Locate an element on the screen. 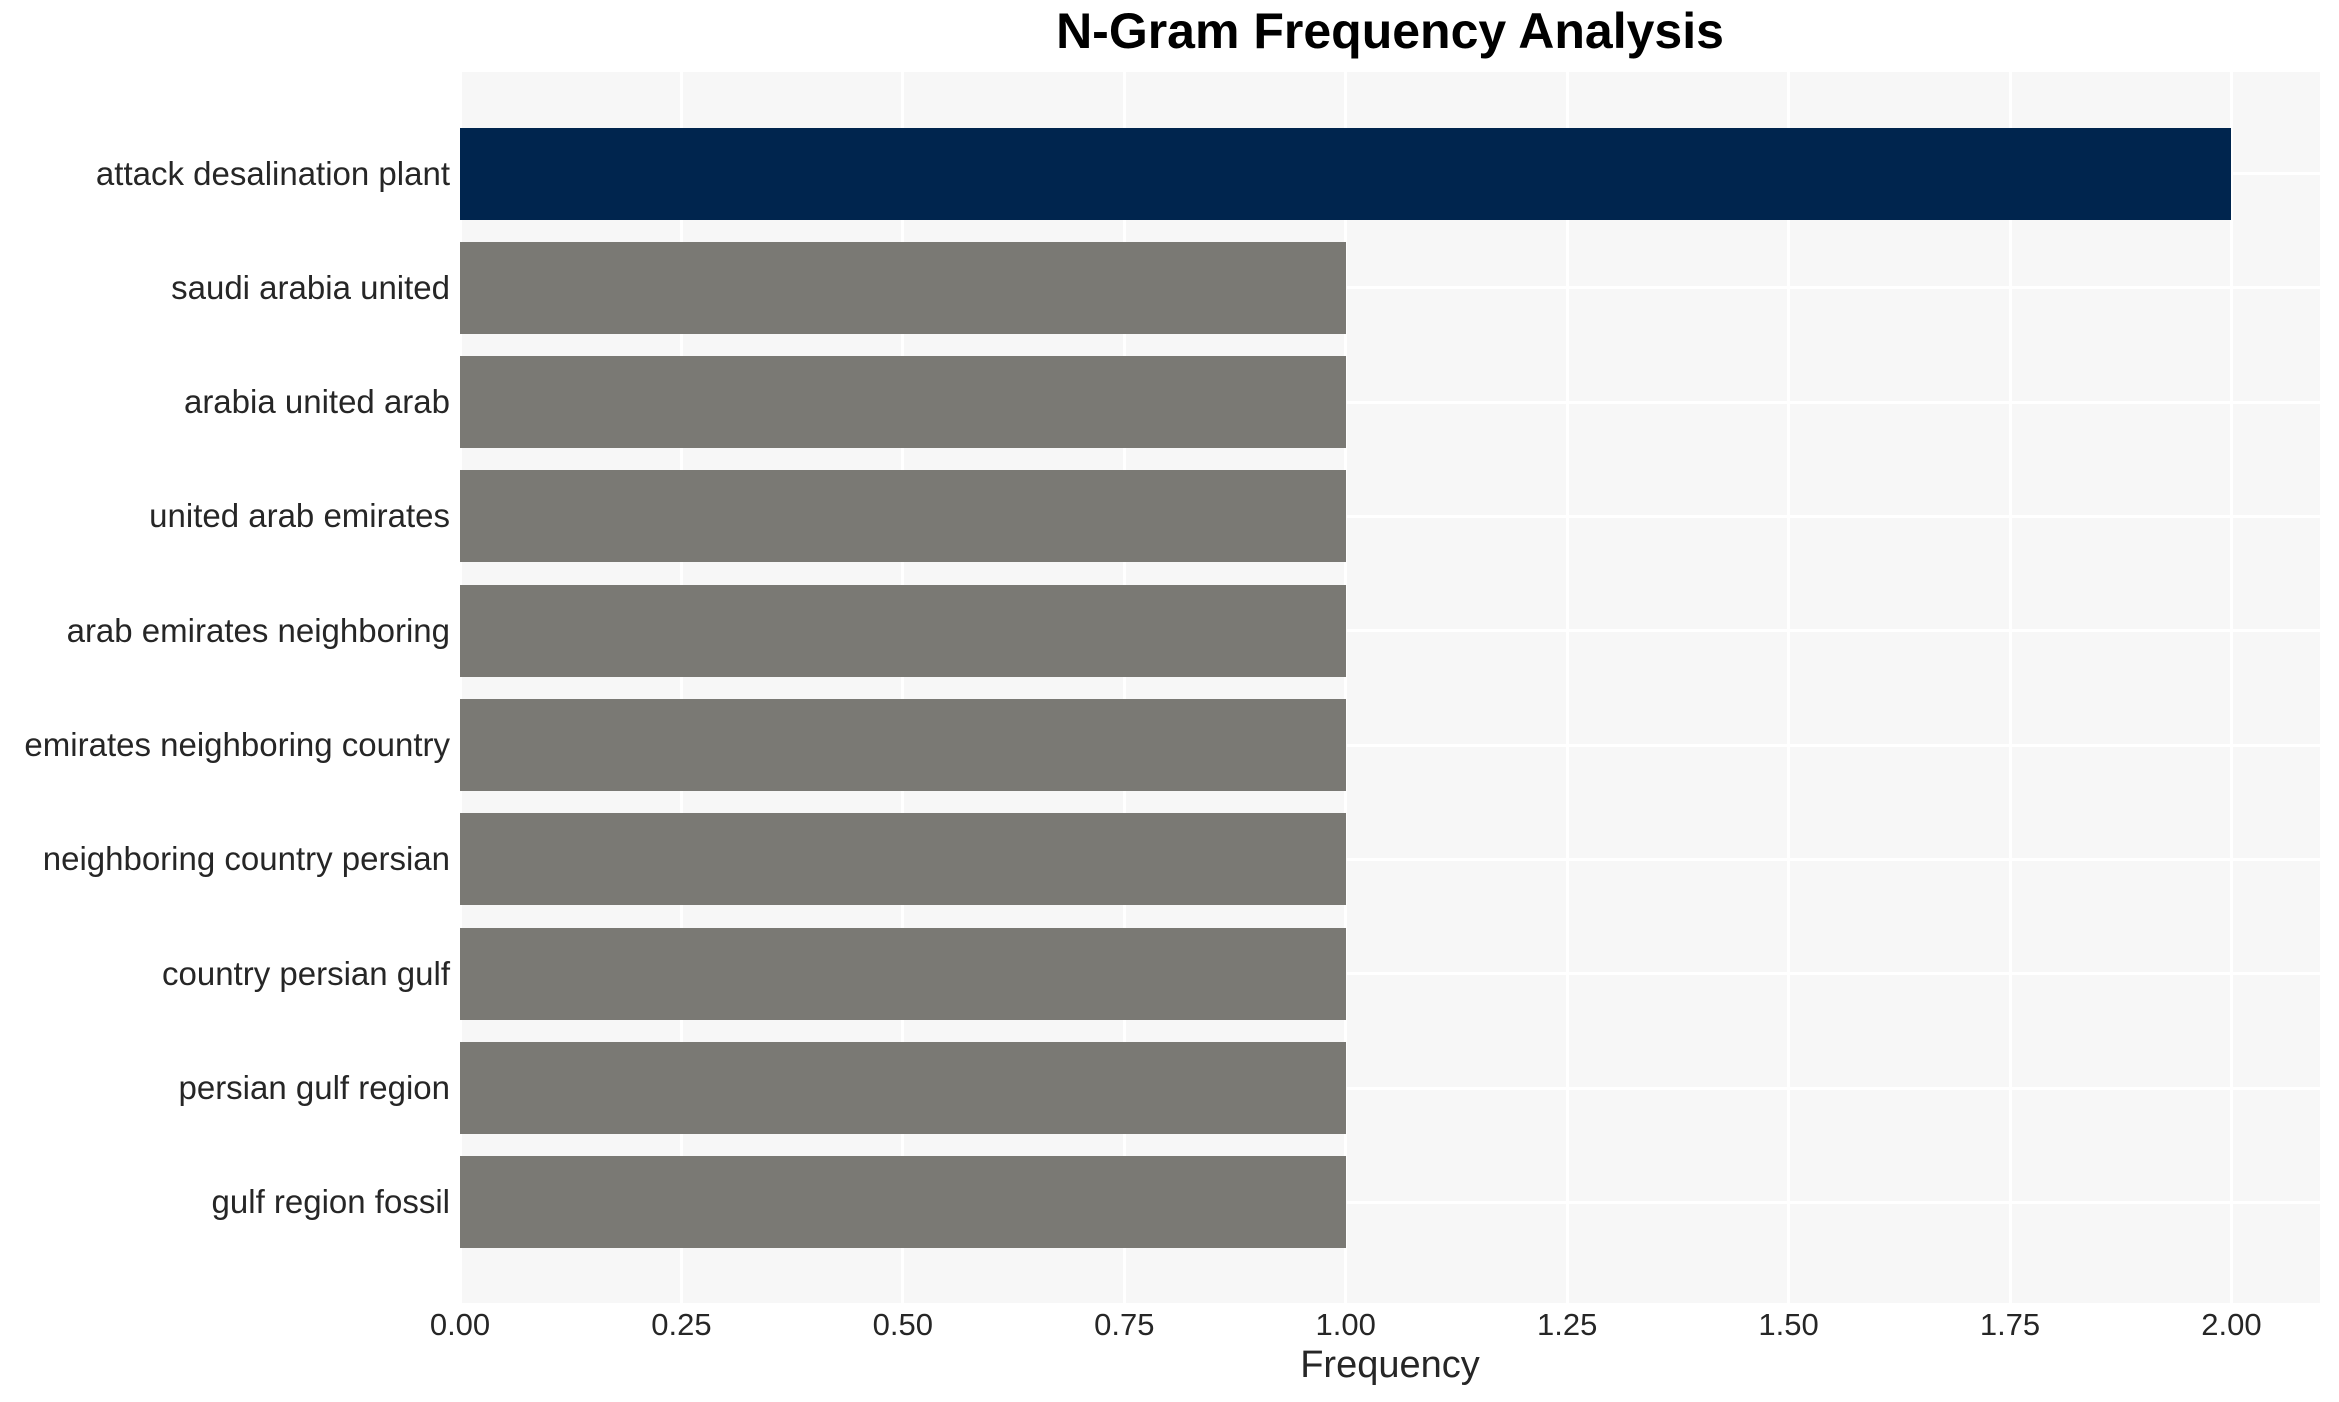  x-axis-tick: 1.25 is located at coordinates (1567, 1324).